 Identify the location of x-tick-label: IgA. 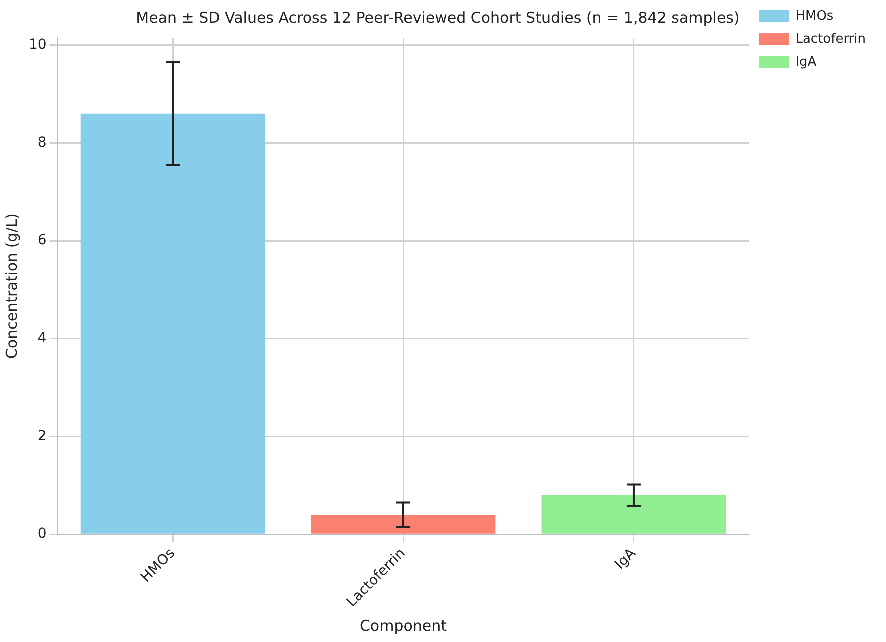
(626, 559).